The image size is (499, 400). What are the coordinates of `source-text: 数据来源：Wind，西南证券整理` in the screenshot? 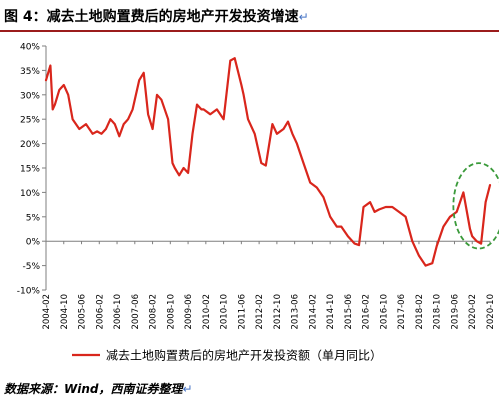 It's located at (93, 389).